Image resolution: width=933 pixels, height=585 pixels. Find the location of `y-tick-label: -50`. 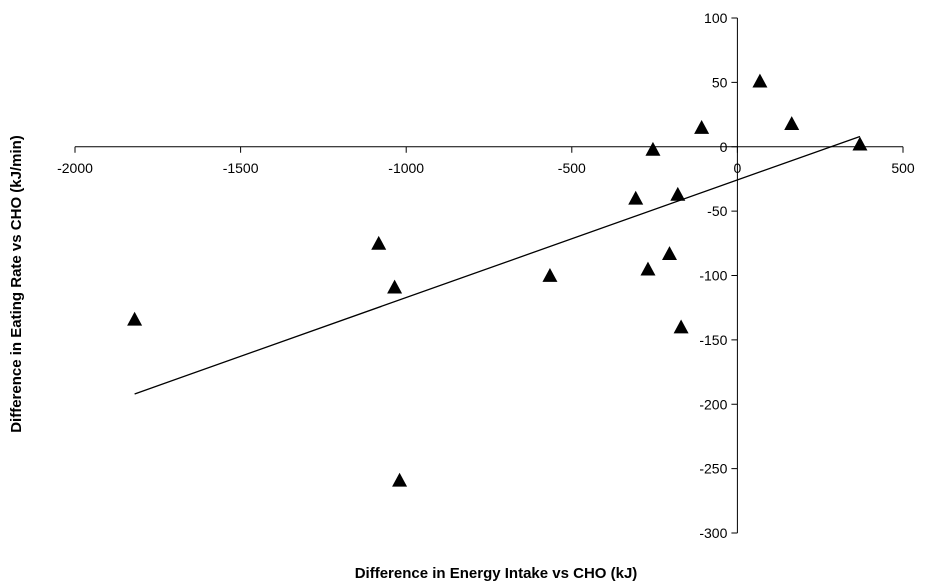

y-tick-label: -50 is located at coordinates (717, 211).